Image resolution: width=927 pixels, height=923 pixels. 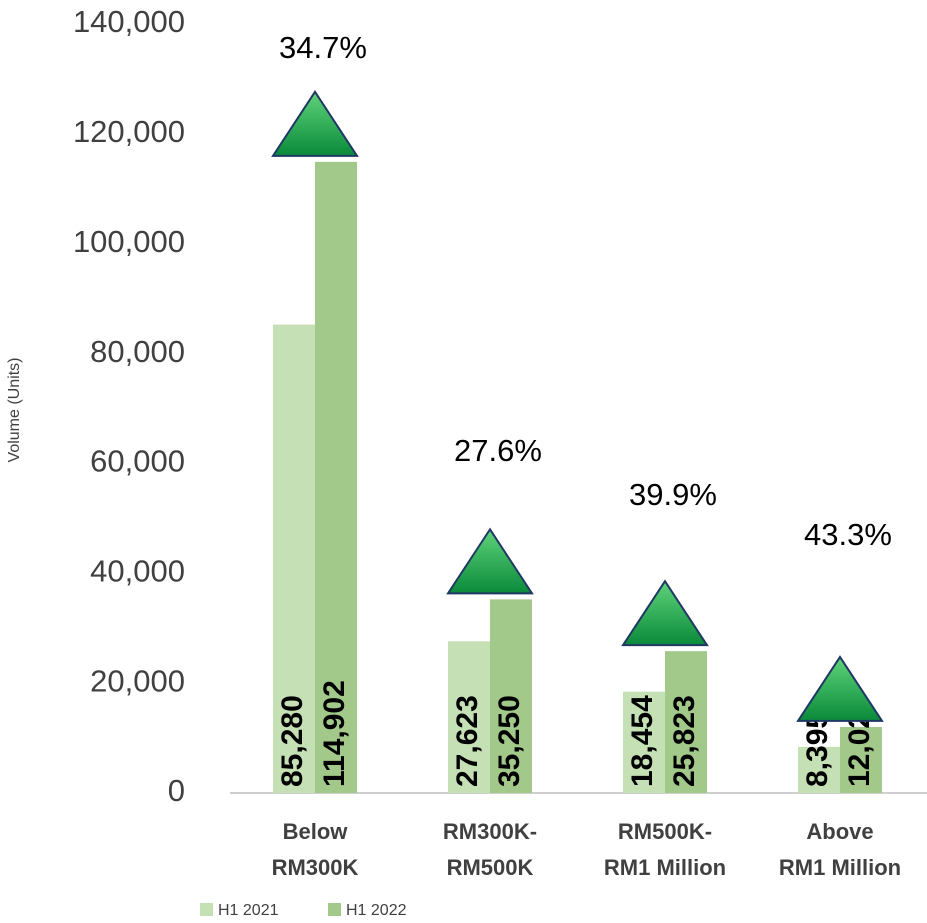 I want to click on y-tick-label: 60,000, so click(x=137, y=461).